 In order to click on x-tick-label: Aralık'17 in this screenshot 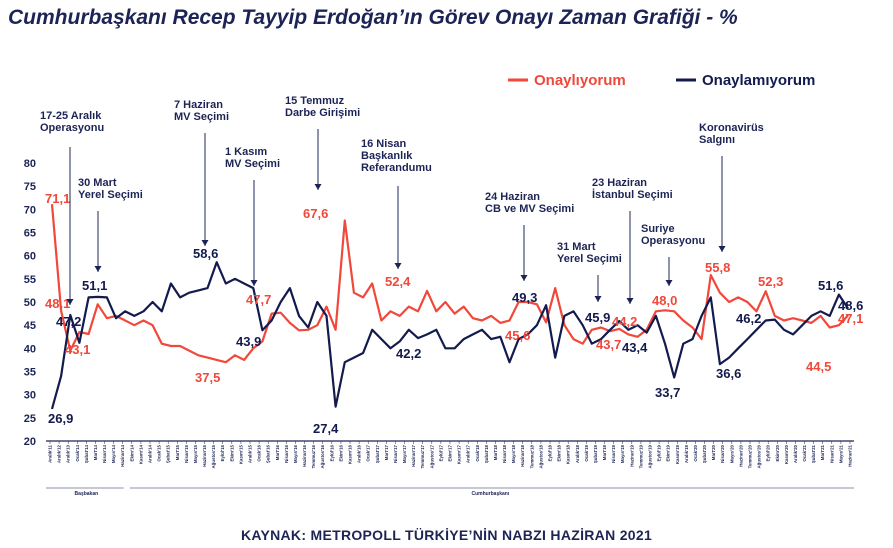, I will do `click(468, 453)`.